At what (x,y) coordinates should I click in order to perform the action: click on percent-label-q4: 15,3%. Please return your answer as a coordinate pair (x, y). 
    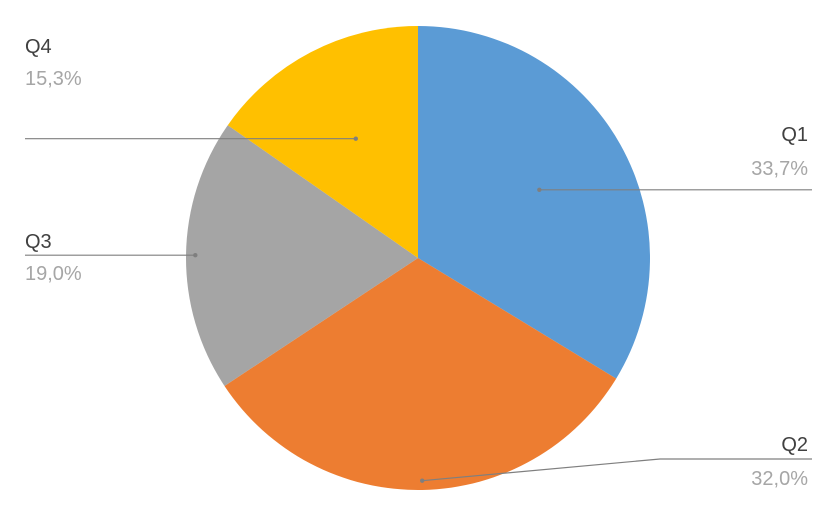
    Looking at the image, I should click on (53, 79).